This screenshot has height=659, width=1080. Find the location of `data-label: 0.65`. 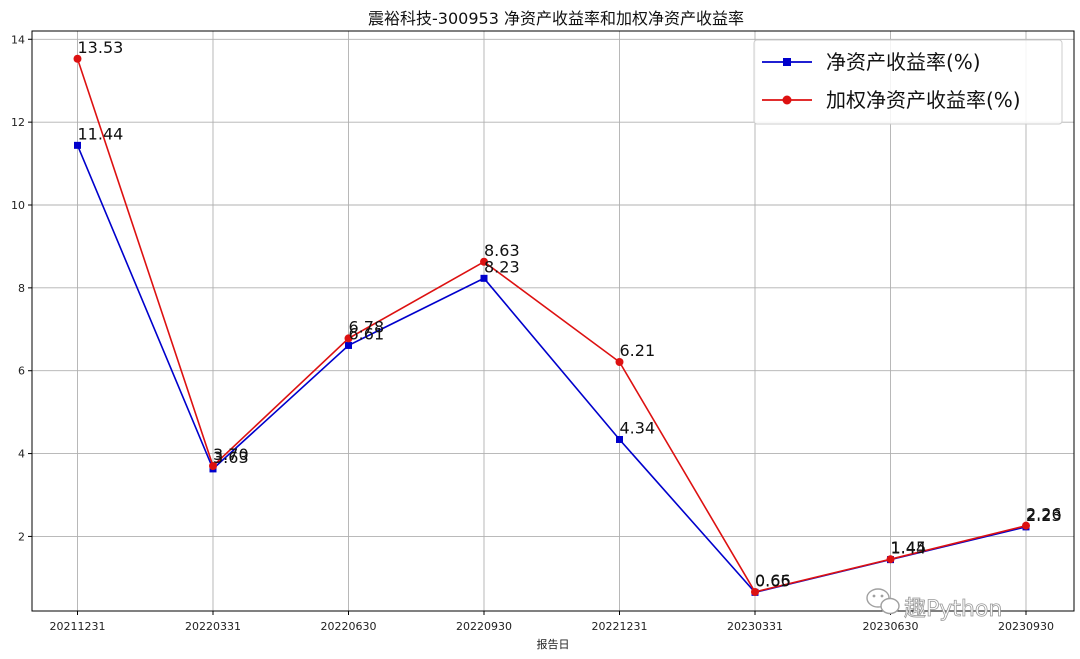

data-label: 0.65 is located at coordinates (773, 580).